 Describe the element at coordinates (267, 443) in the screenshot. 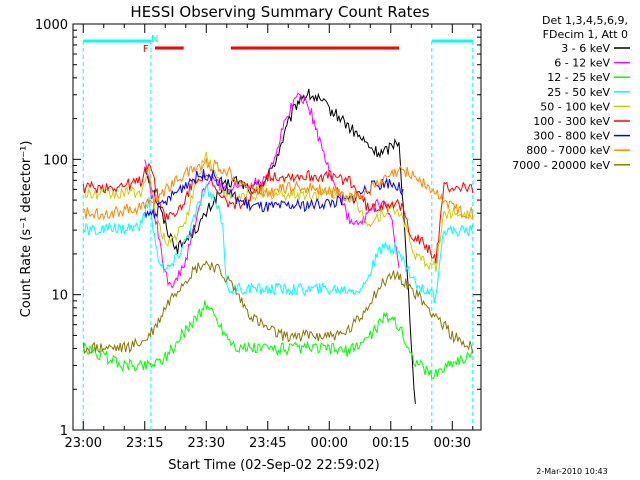

I see `x-tick-label: 23:45` at that location.